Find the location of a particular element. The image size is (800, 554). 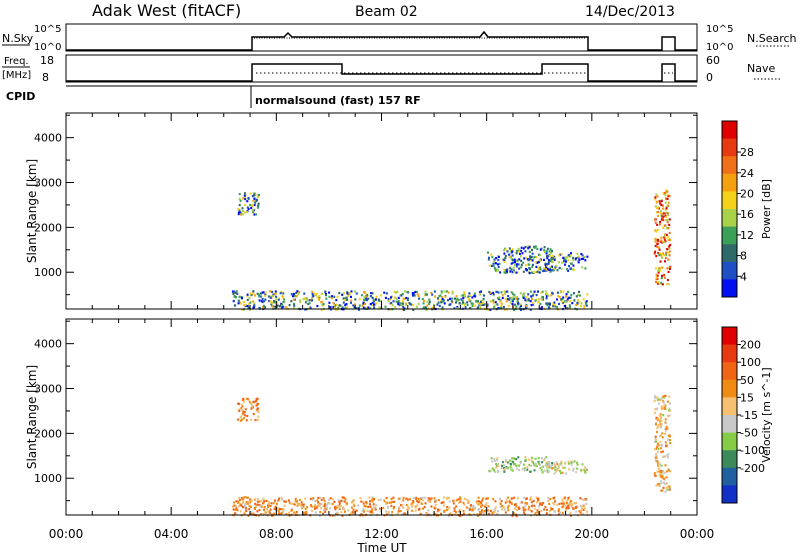

colorbar-swatch is located at coordinates (729, 147).